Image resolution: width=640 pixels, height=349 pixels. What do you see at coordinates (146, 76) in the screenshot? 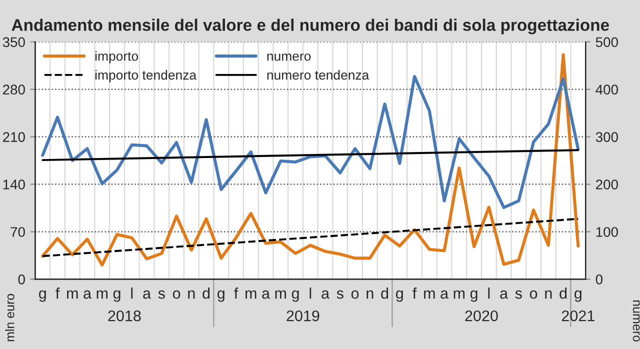
I see `legend-label: importo tendenza` at bounding box center [146, 76].